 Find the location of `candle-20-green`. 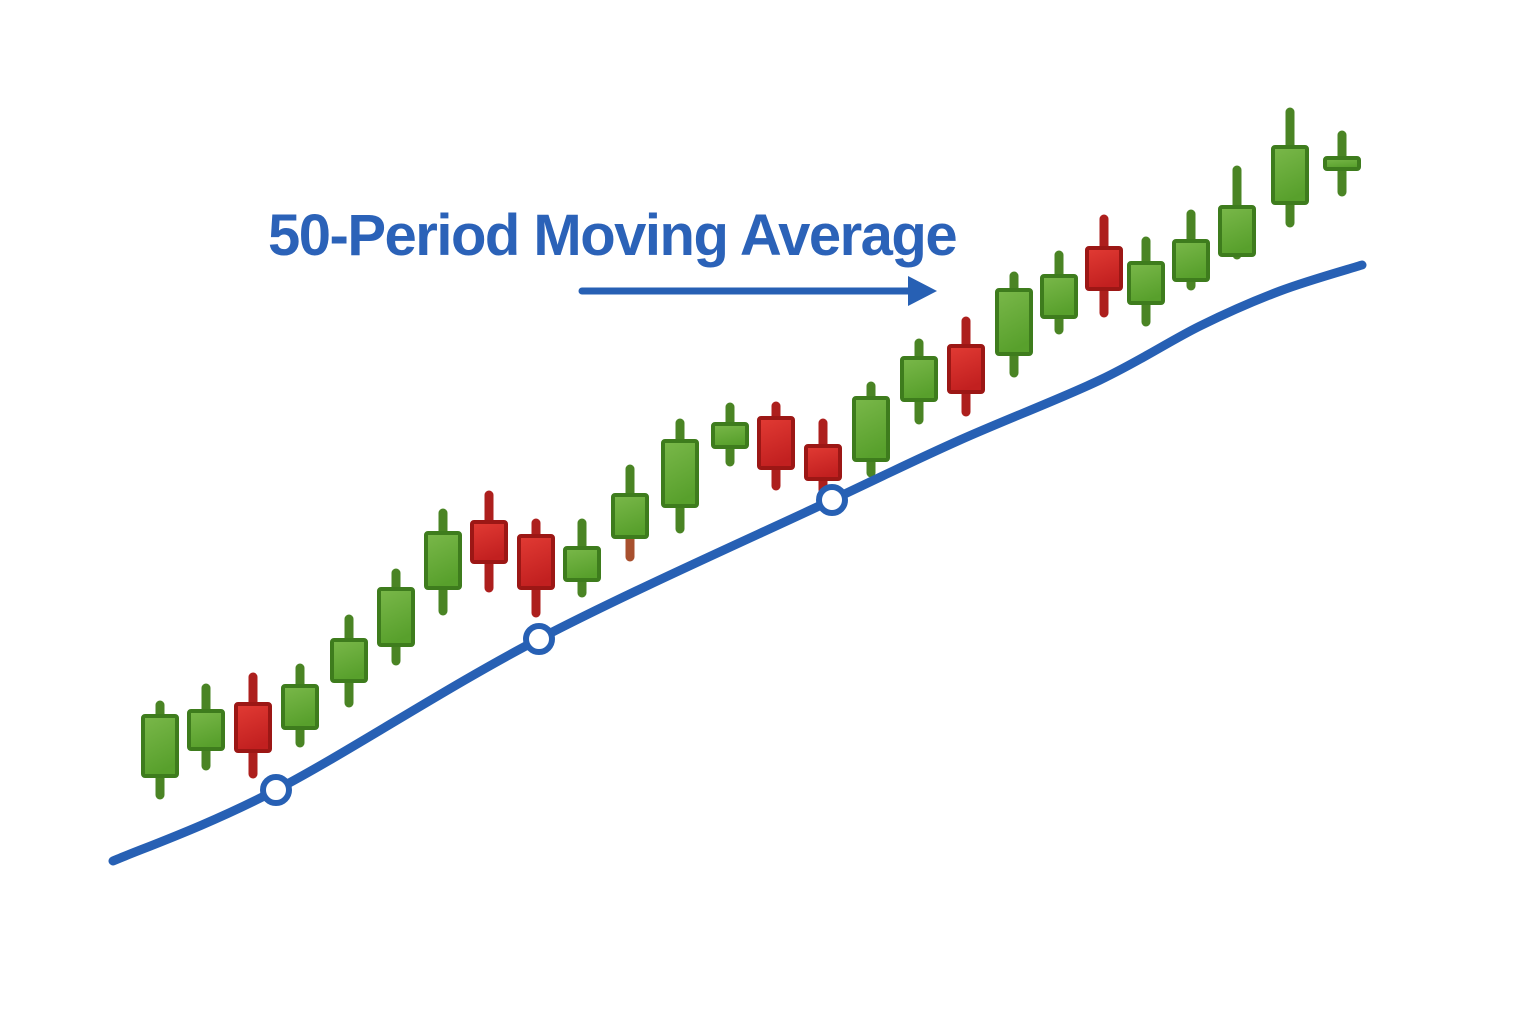

candle-20-green is located at coordinates (1059, 292).